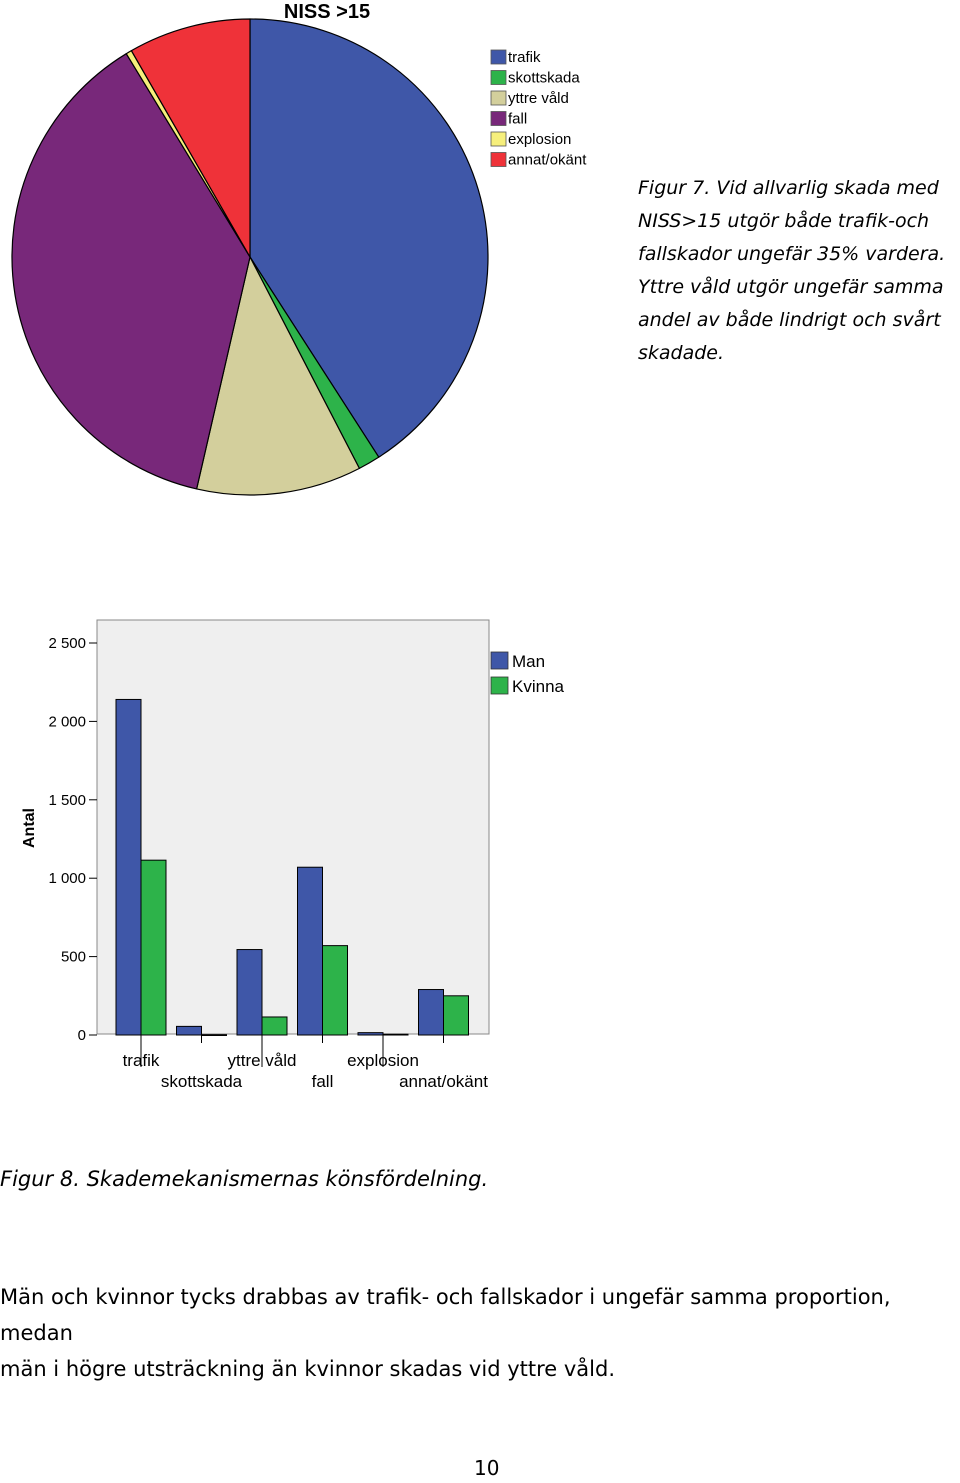 The height and width of the screenshot is (1483, 960). I want to click on caption-line: andel av både lindrigt och svårt, so click(789, 320).